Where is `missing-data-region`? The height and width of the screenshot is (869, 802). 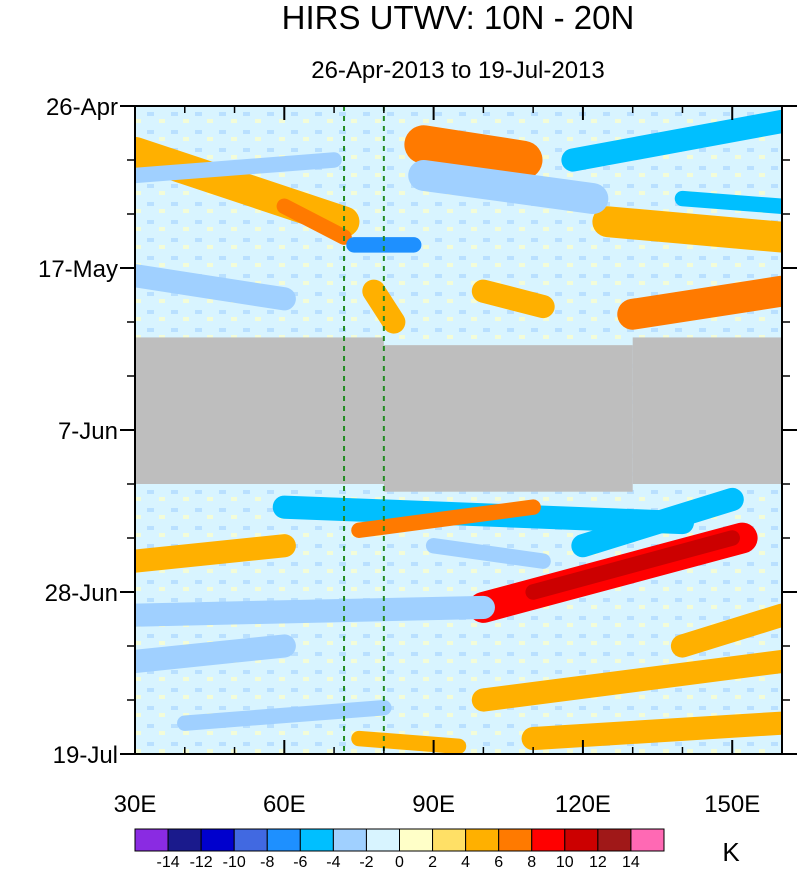
missing-data-region is located at coordinates (458, 414).